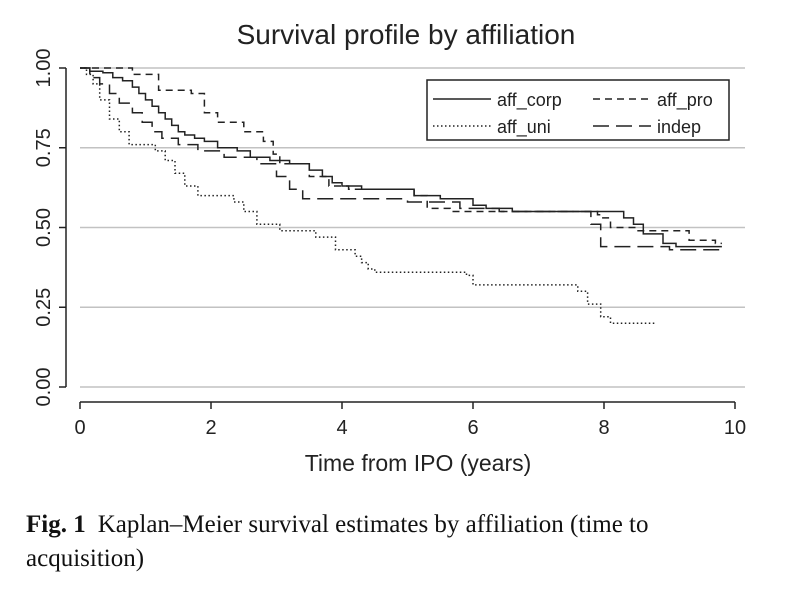  I want to click on x-tick-label: 4, so click(341, 428).